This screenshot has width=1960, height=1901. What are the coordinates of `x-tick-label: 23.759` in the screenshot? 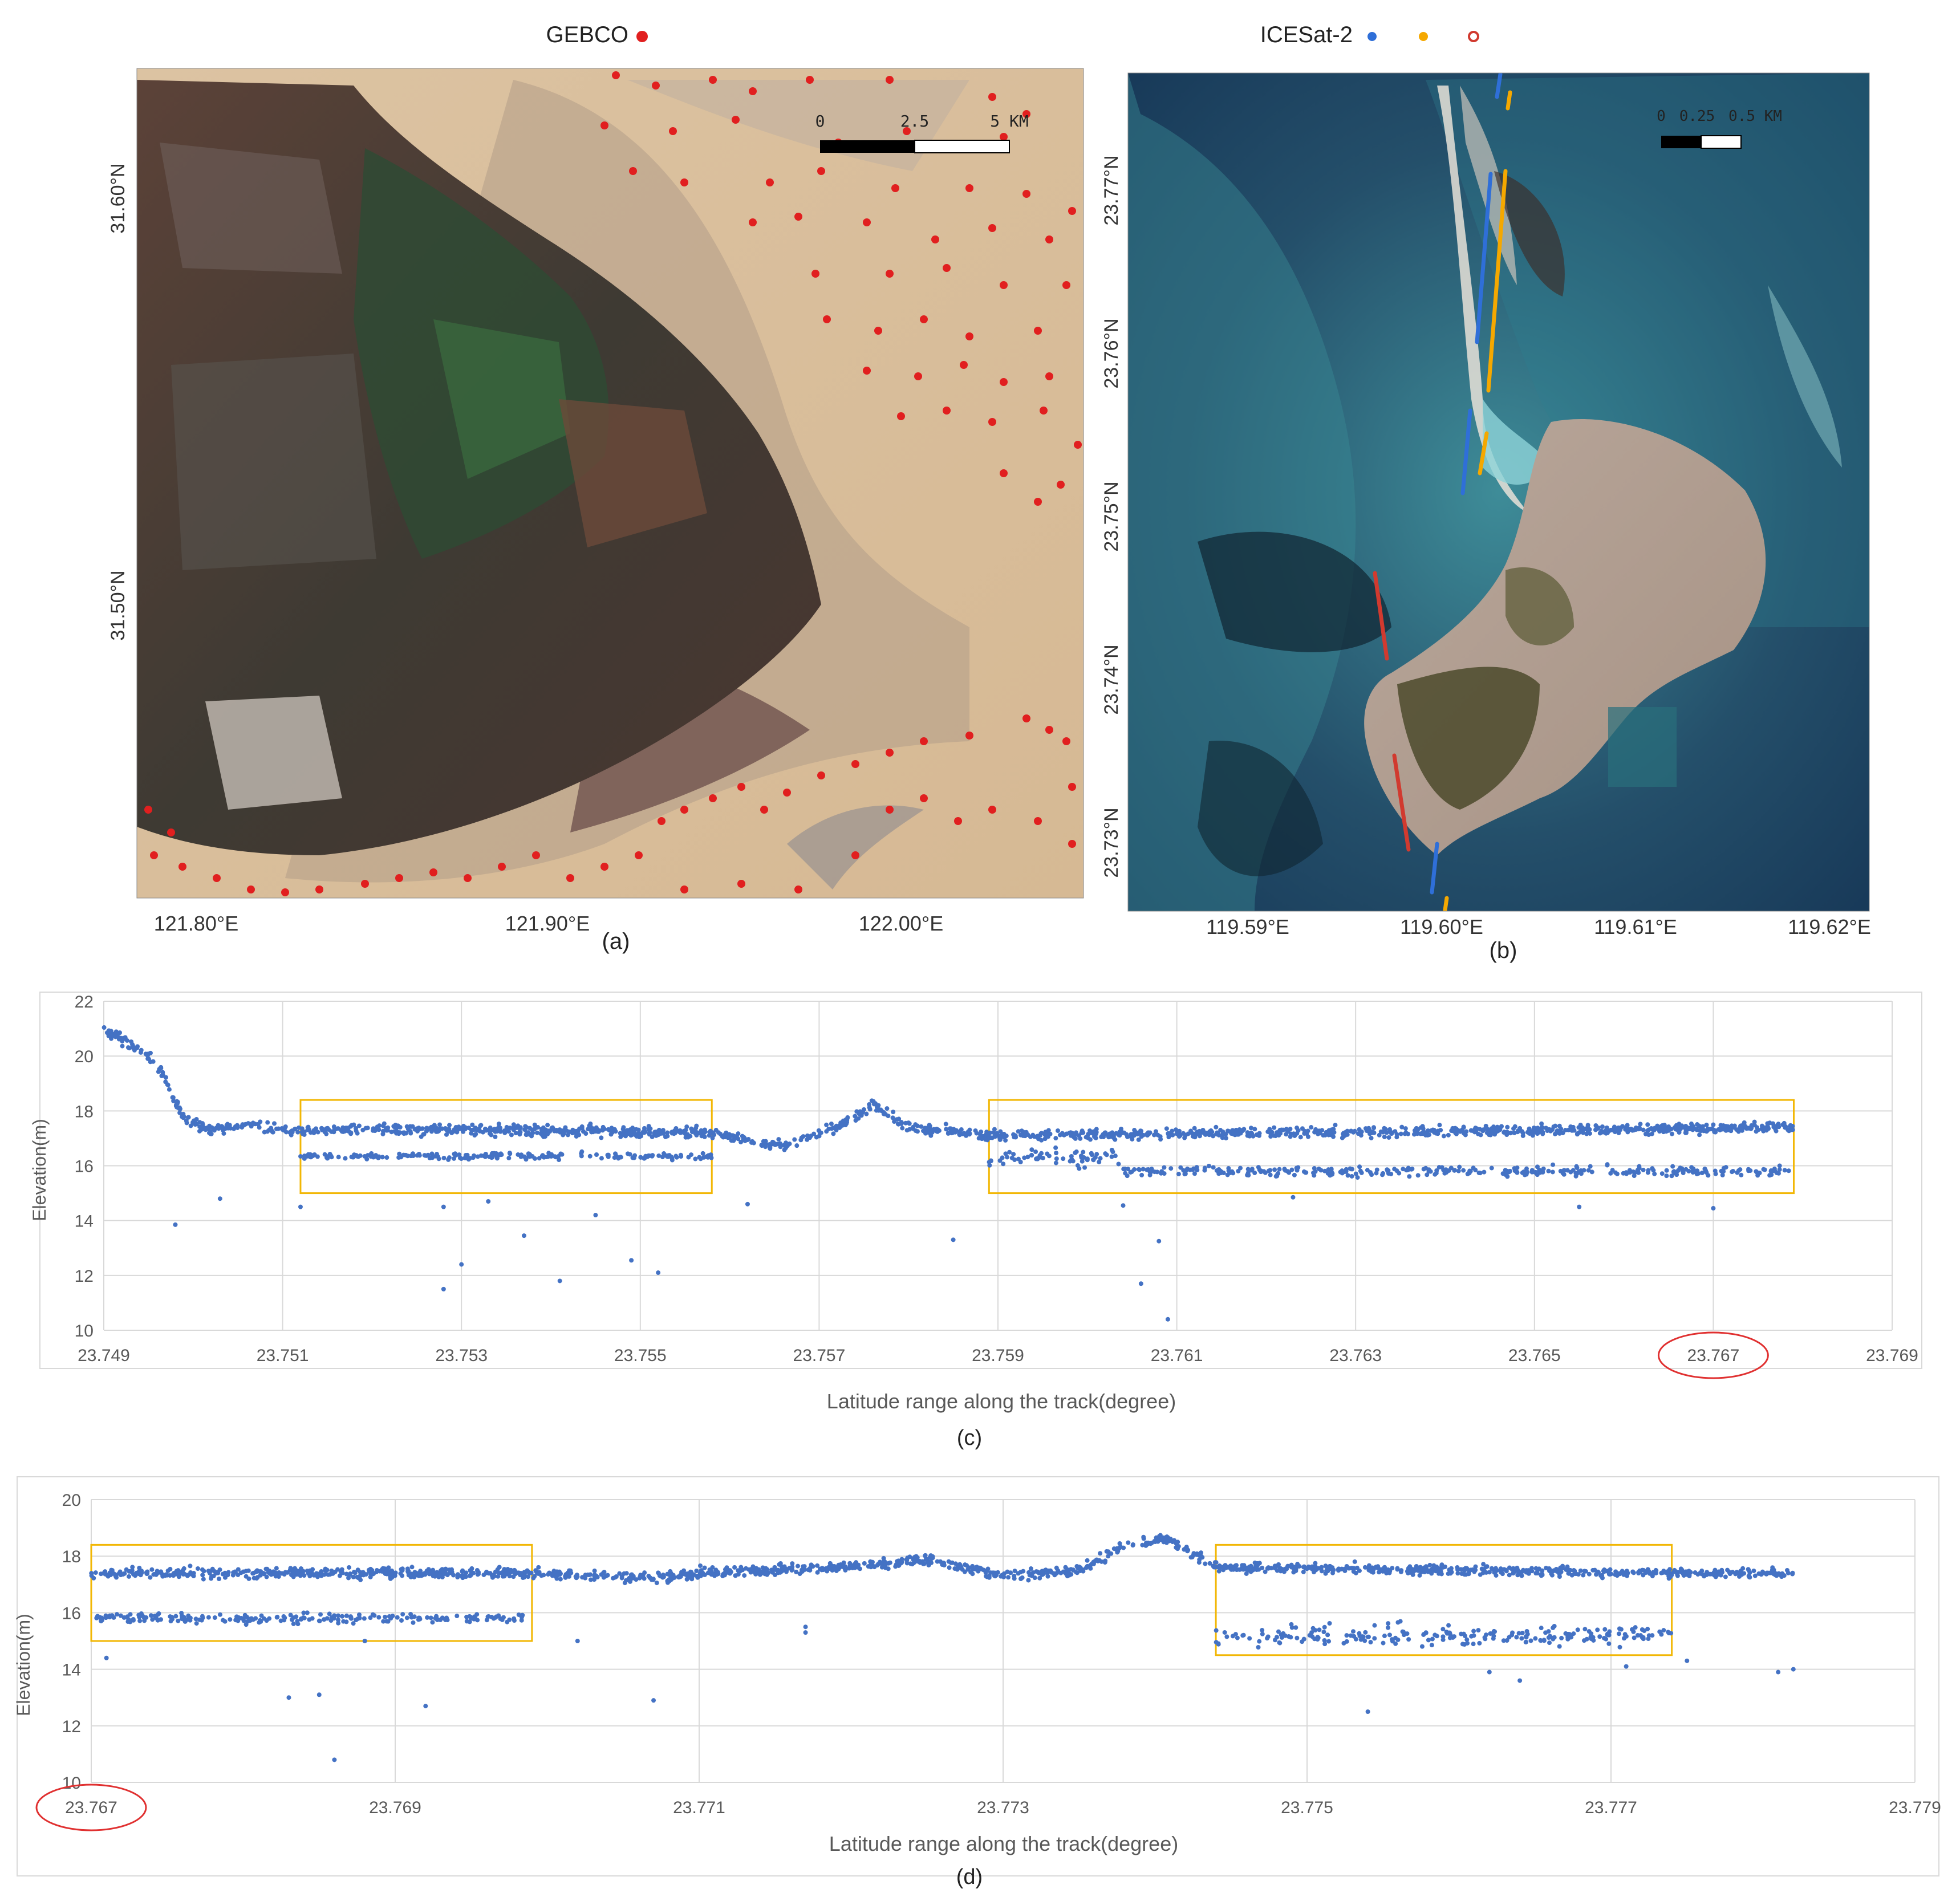 It's located at (998, 1355).